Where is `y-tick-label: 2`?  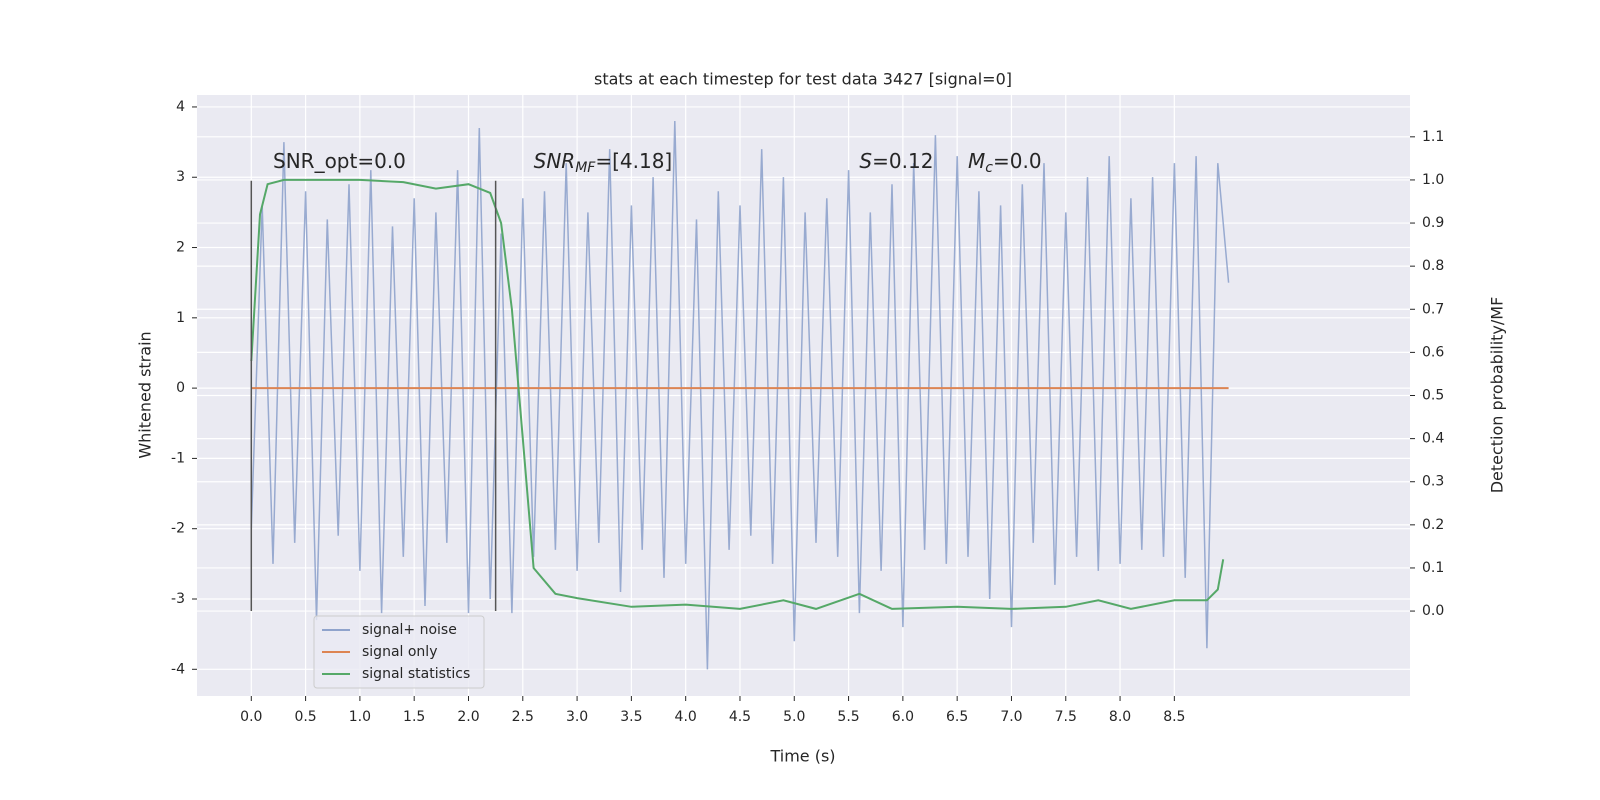 y-tick-label: 2 is located at coordinates (180, 248).